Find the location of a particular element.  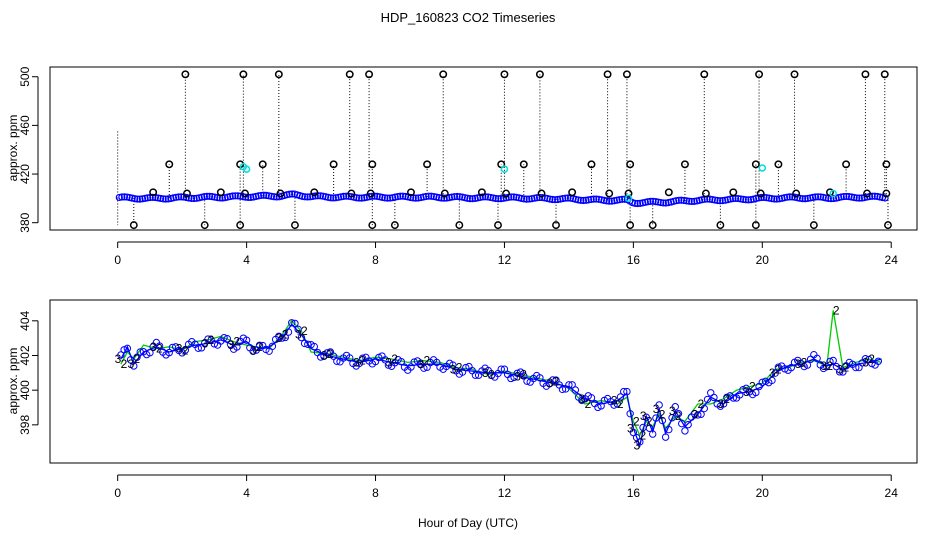

y-tick-label: 380 is located at coordinates (25, 222).